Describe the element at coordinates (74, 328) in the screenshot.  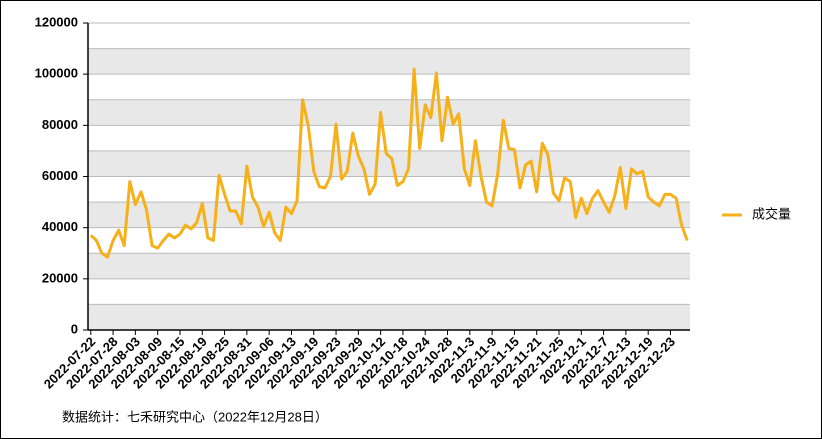
I see `y-tick-label: 0` at that location.